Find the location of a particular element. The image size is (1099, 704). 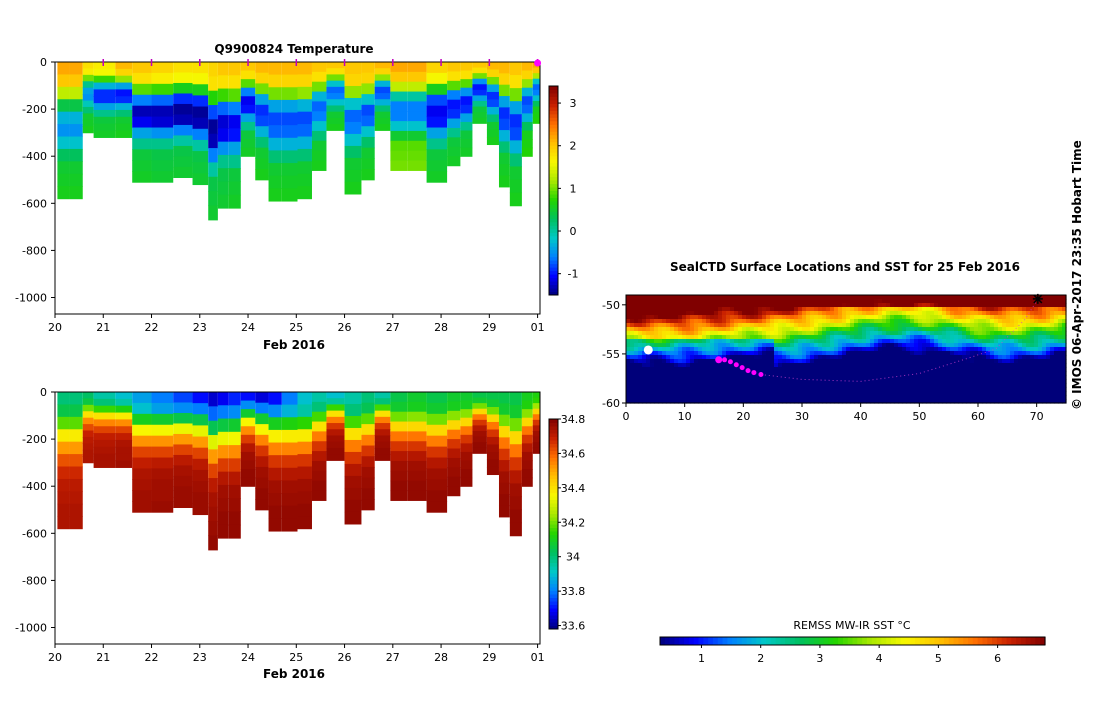

x-tick-label: 01 is located at coordinates (538, 657).